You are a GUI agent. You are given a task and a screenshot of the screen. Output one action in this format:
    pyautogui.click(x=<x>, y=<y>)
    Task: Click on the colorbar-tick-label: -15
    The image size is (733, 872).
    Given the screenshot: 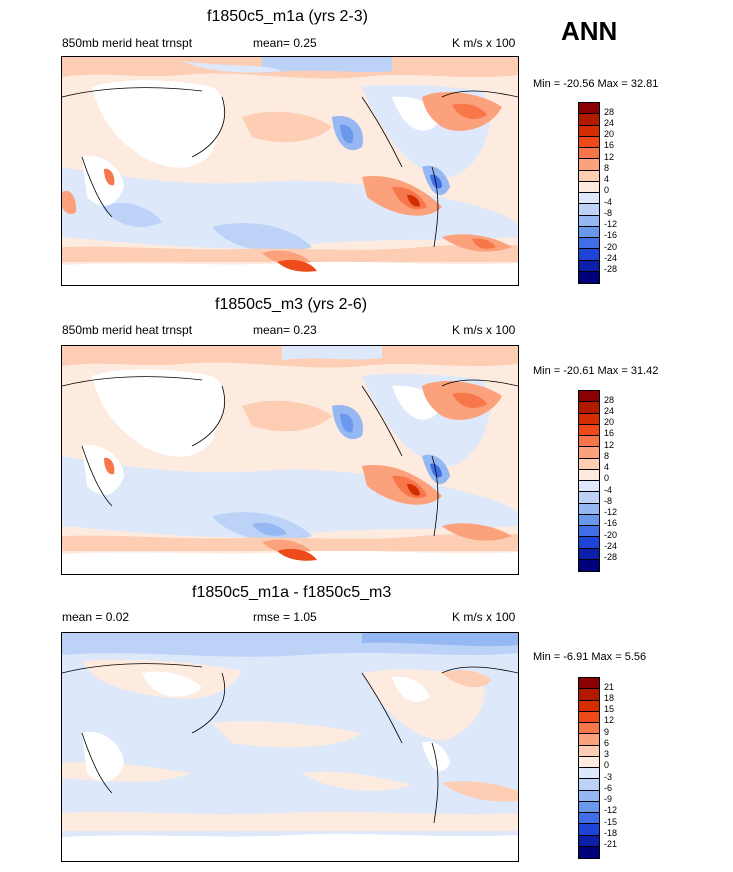 What is the action you would take?
    pyautogui.click(x=611, y=822)
    